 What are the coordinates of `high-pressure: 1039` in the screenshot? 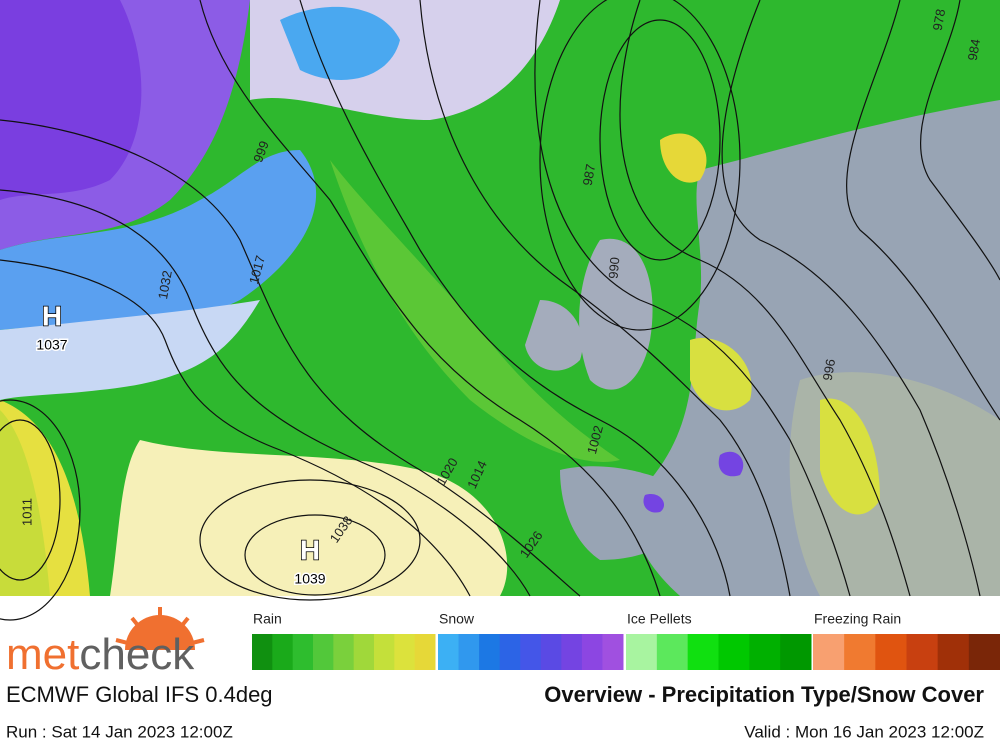 It's located at (309, 579).